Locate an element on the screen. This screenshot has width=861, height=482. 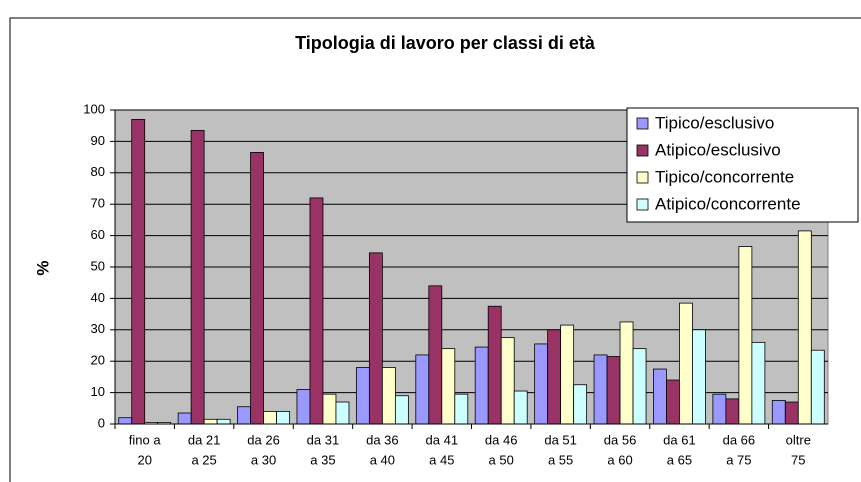
x-tick-label: da 41 is located at coordinates (442, 439).